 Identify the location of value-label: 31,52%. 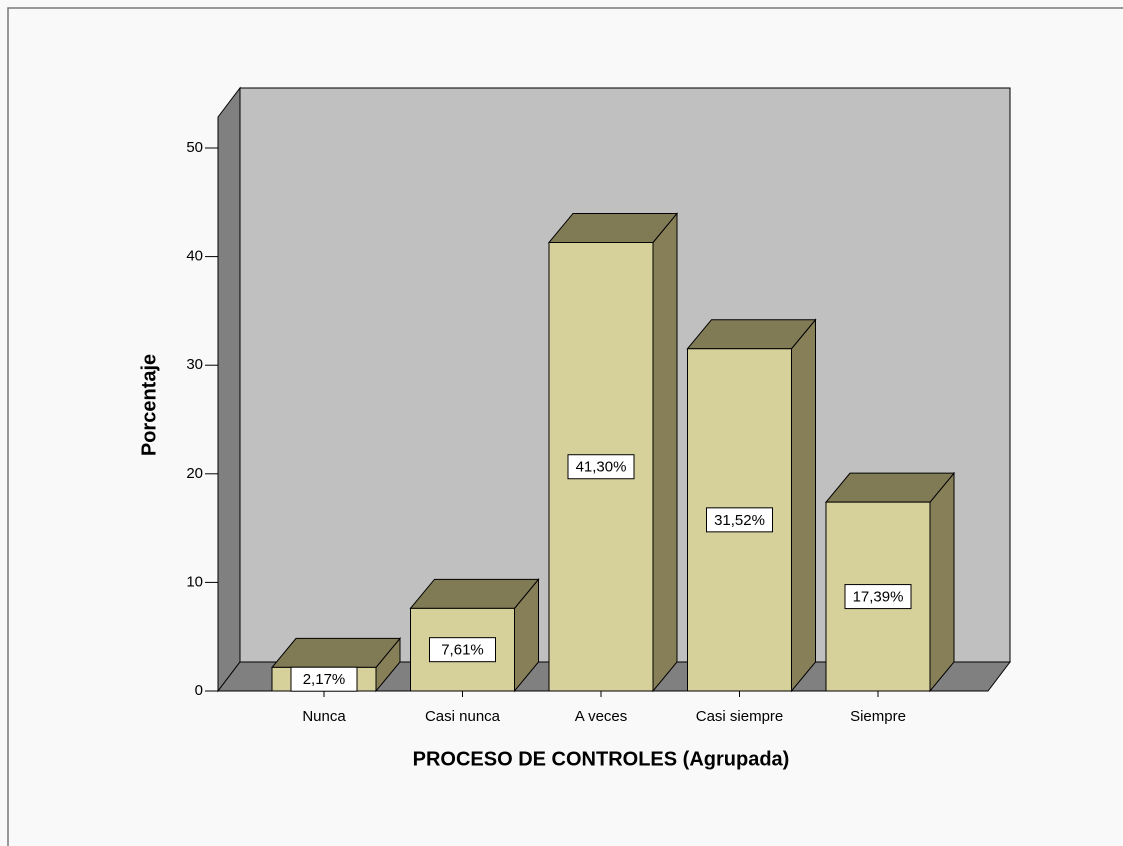
(739, 520).